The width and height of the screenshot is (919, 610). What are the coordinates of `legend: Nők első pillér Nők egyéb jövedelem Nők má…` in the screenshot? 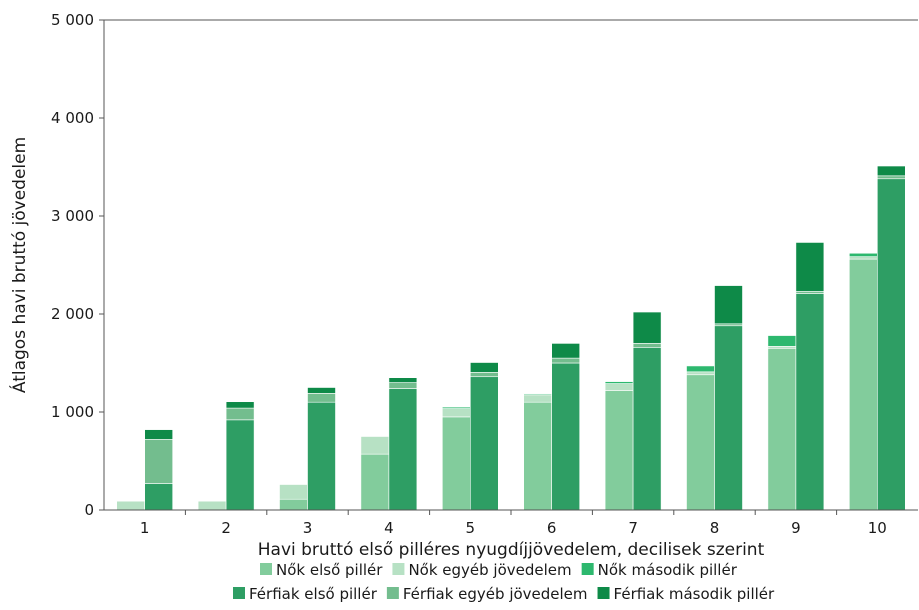 It's located at (504, 582).